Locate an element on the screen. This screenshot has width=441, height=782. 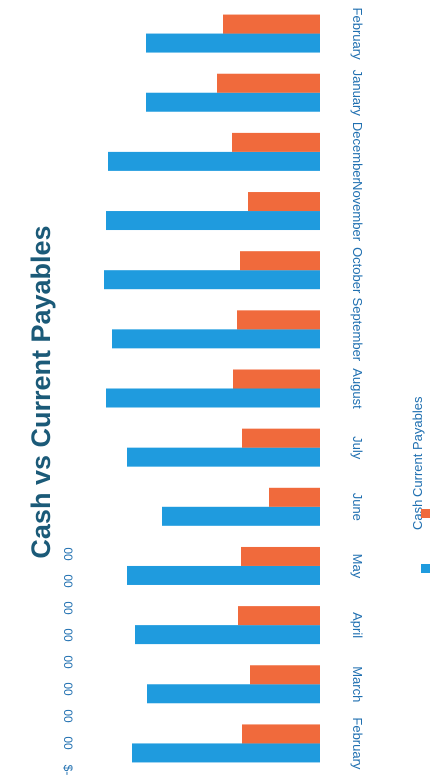
value-axis-labels: $- 00 00 00 00 00 00 00 00 is located at coordinates (68, 661).